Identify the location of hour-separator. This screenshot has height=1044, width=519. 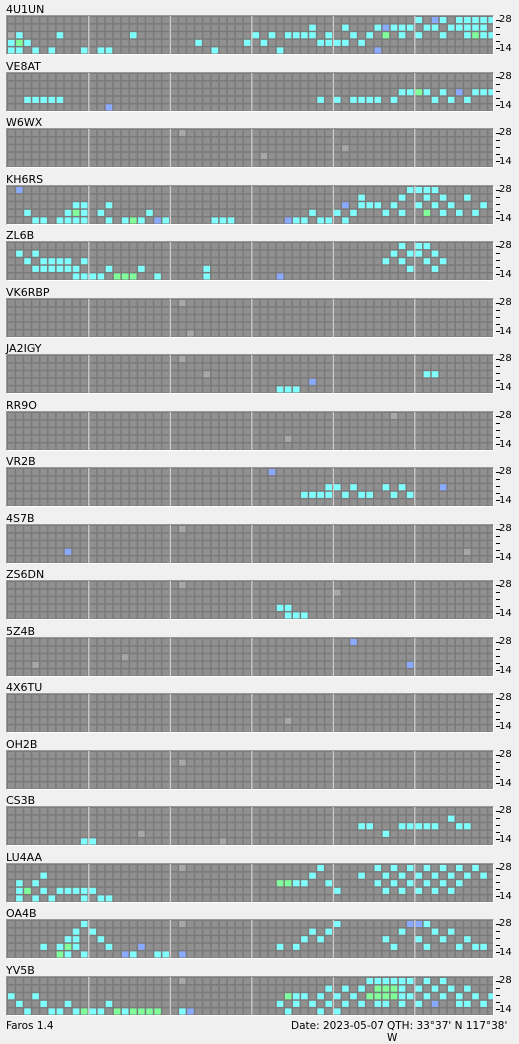
(170, 148).